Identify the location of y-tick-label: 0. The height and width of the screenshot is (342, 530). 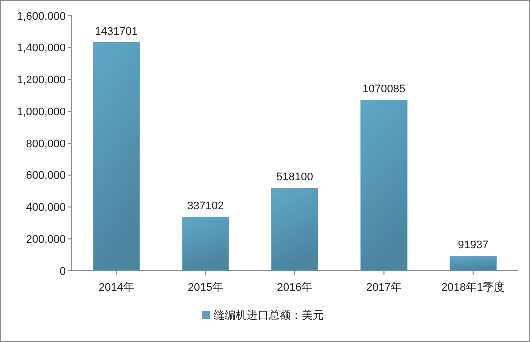
(63, 272).